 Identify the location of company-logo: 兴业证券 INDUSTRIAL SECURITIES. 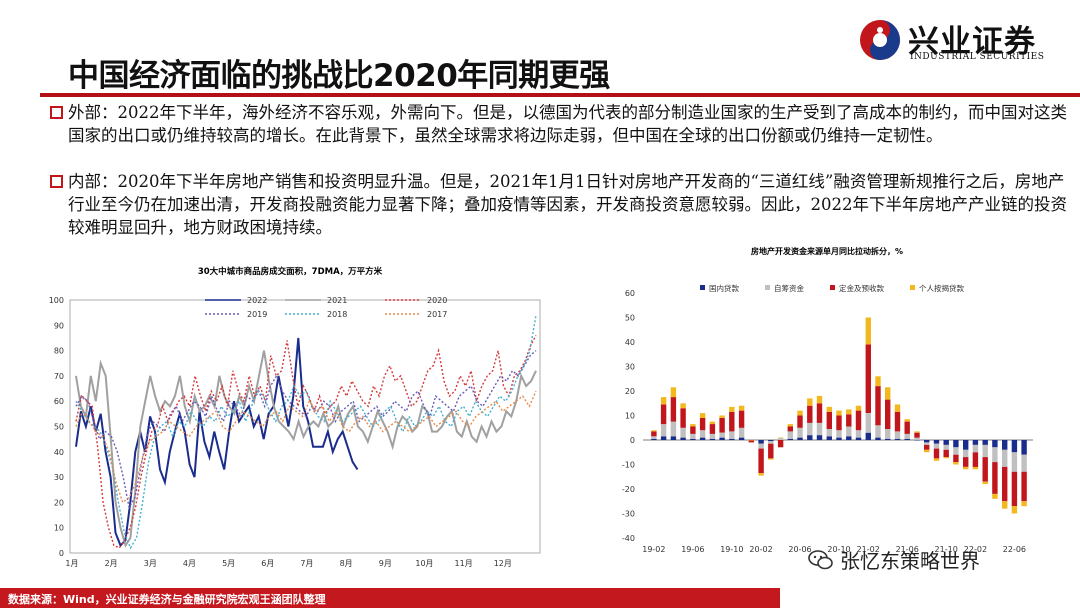
(963, 40).